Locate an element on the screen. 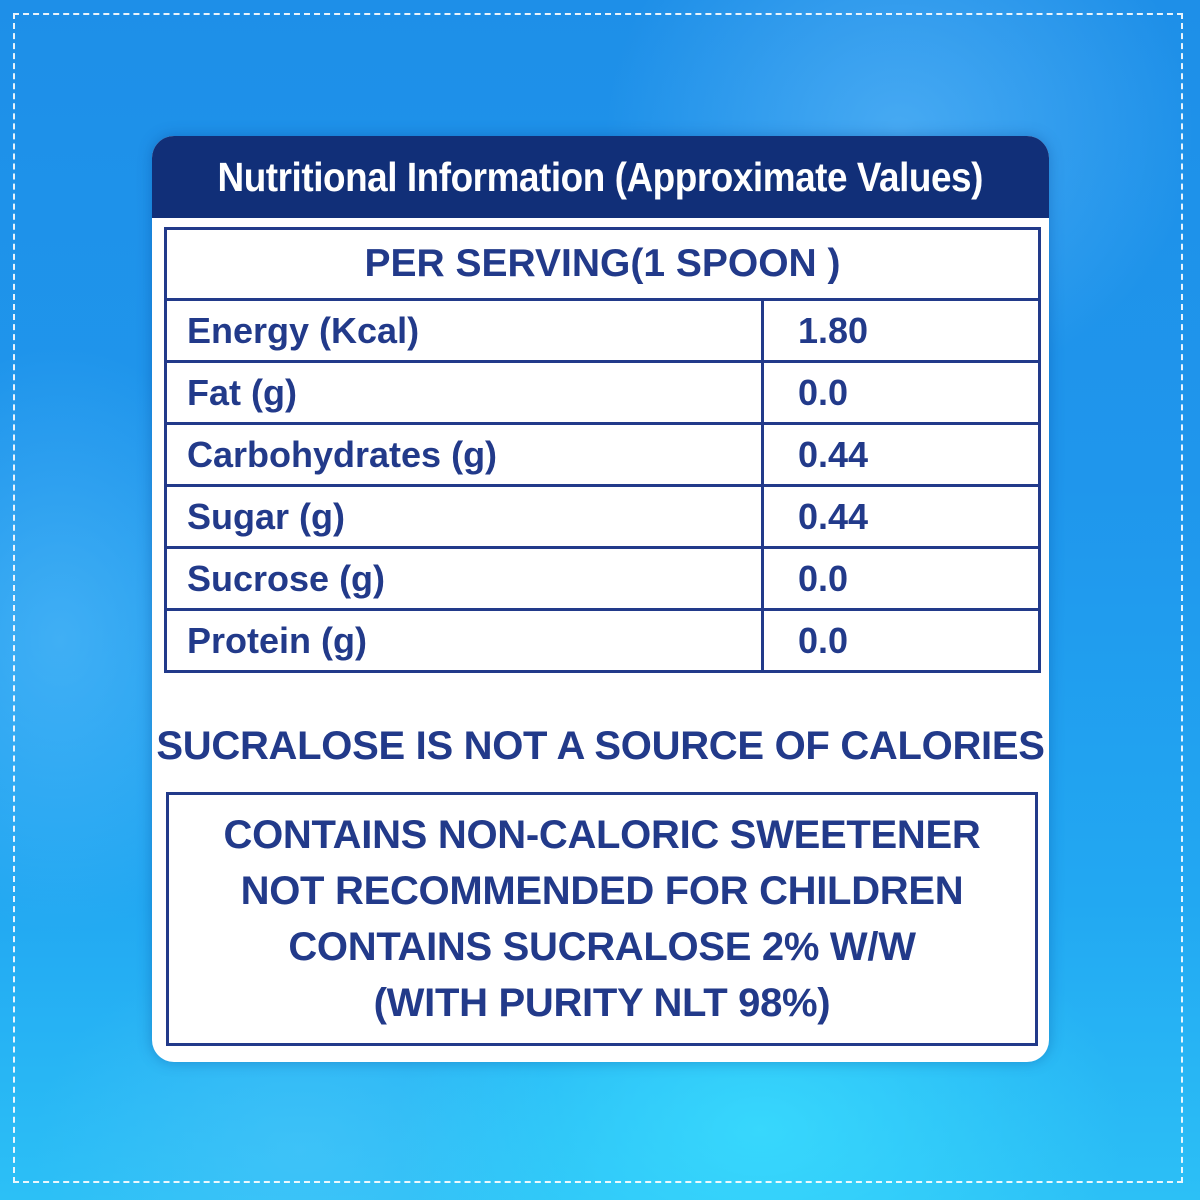 The width and height of the screenshot is (1200, 1200). table-row: Fat (g) 0.0 is located at coordinates (602, 392).